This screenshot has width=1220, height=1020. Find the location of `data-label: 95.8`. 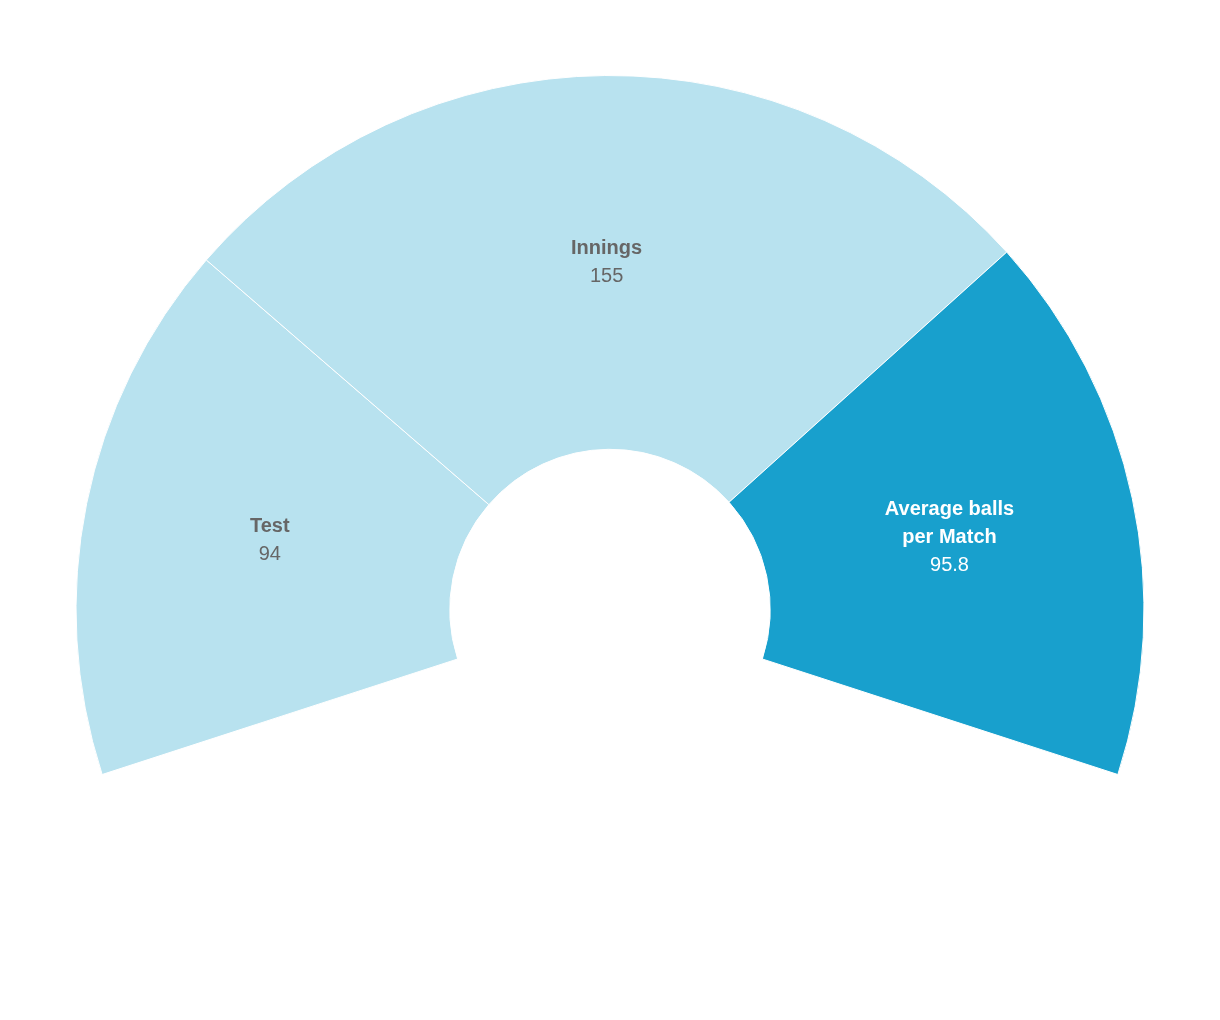

data-label: 95.8 is located at coordinates (949, 563).